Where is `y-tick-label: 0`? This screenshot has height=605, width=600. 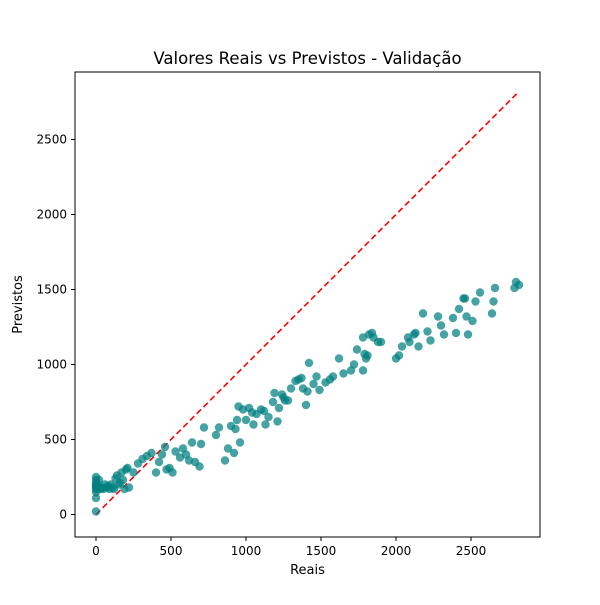 y-tick-label: 0 is located at coordinates (63, 515).